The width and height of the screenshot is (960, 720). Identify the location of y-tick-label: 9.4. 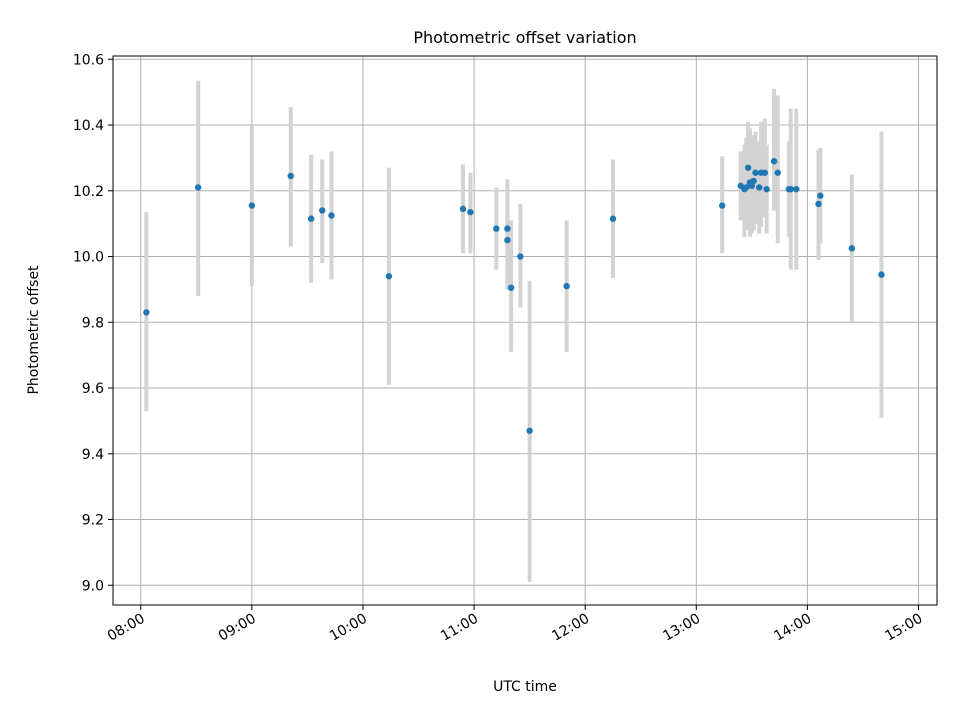
(93, 455).